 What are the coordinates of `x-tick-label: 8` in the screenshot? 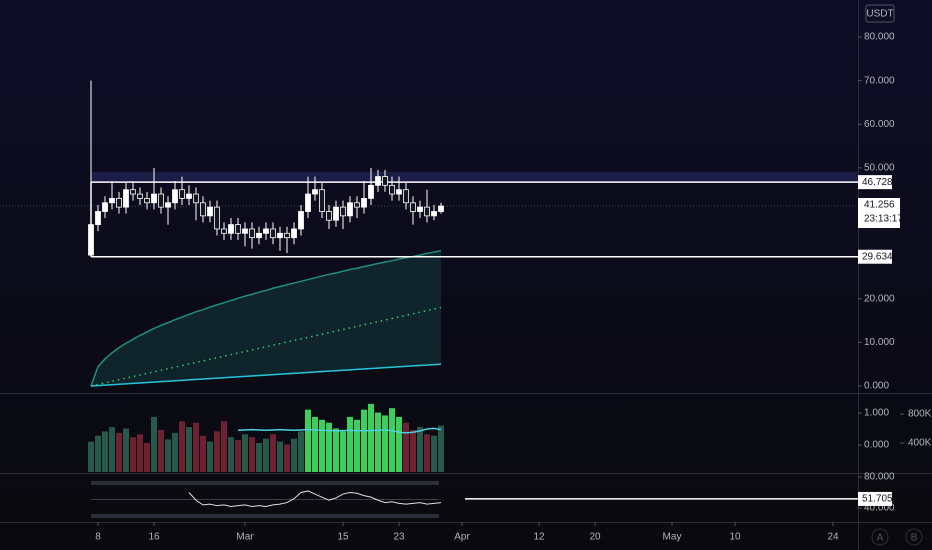 It's located at (98, 537).